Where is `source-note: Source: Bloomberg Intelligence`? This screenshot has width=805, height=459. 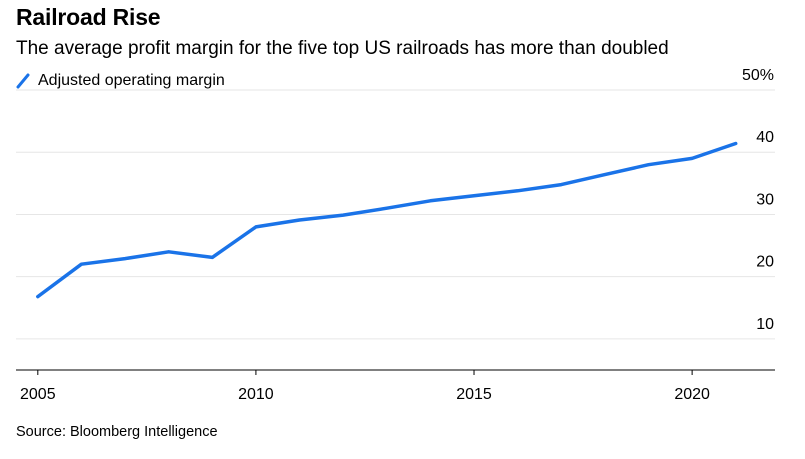 source-note: Source: Bloomberg Intelligence is located at coordinates (117, 432).